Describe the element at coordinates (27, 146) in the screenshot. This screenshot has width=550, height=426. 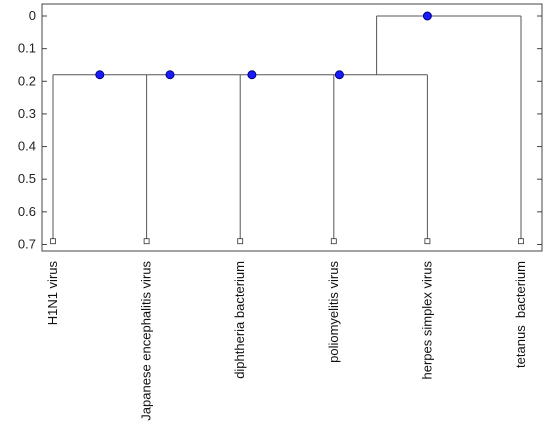
I see `y-tick-label: 0.4` at that location.